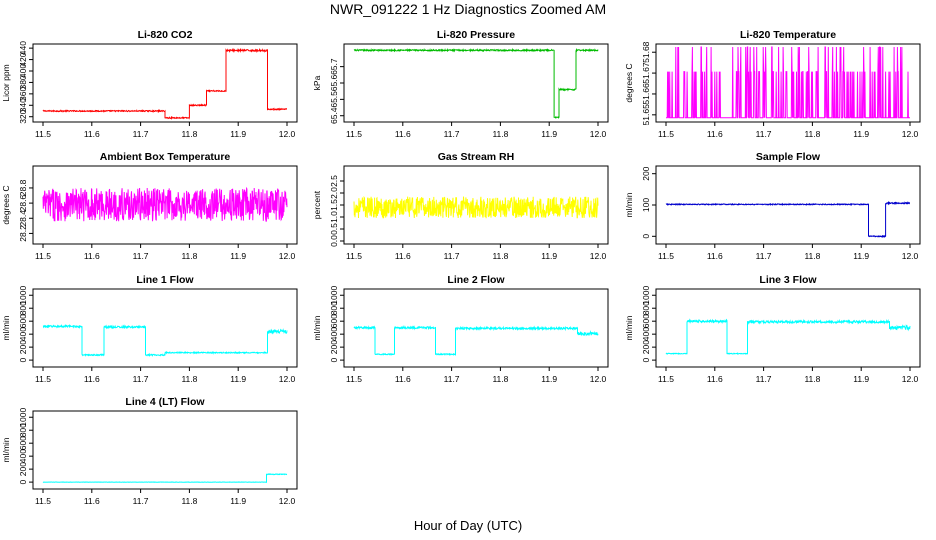 The height and width of the screenshot is (540, 936). I want to click on panel-title: Li-820 Temperature, so click(788, 35).